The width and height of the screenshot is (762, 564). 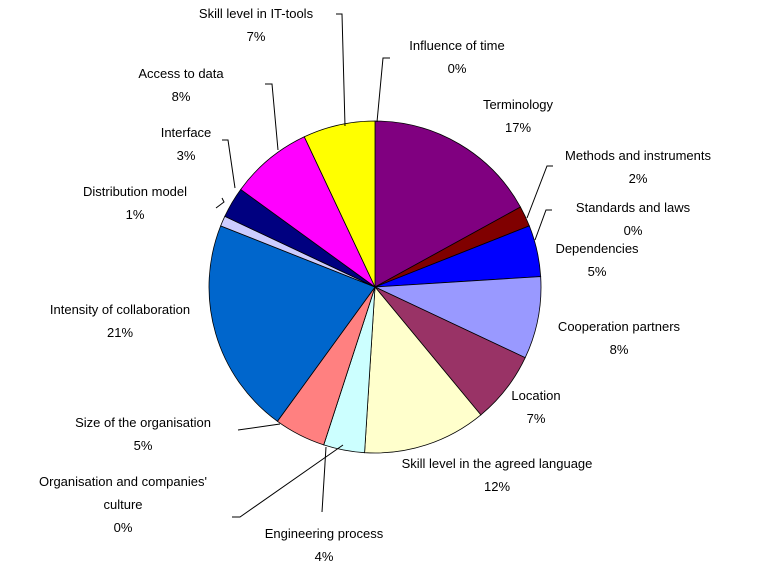 I want to click on slice-label: Methods and instruments, so click(x=638, y=155).